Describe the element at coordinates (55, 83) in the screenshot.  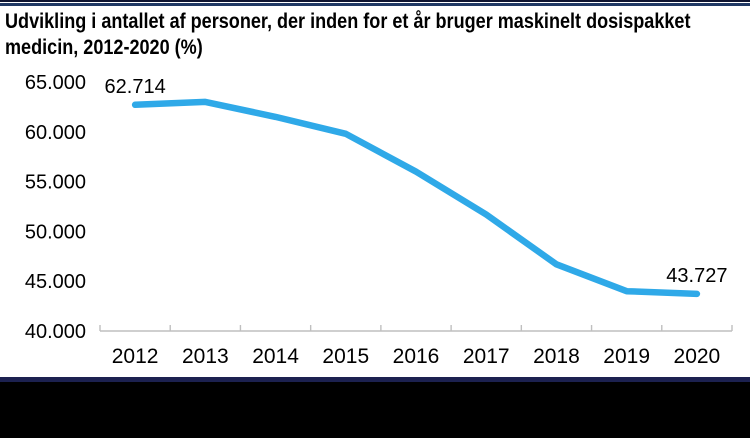
I see `y-axis-tick-label: 65.000` at that location.